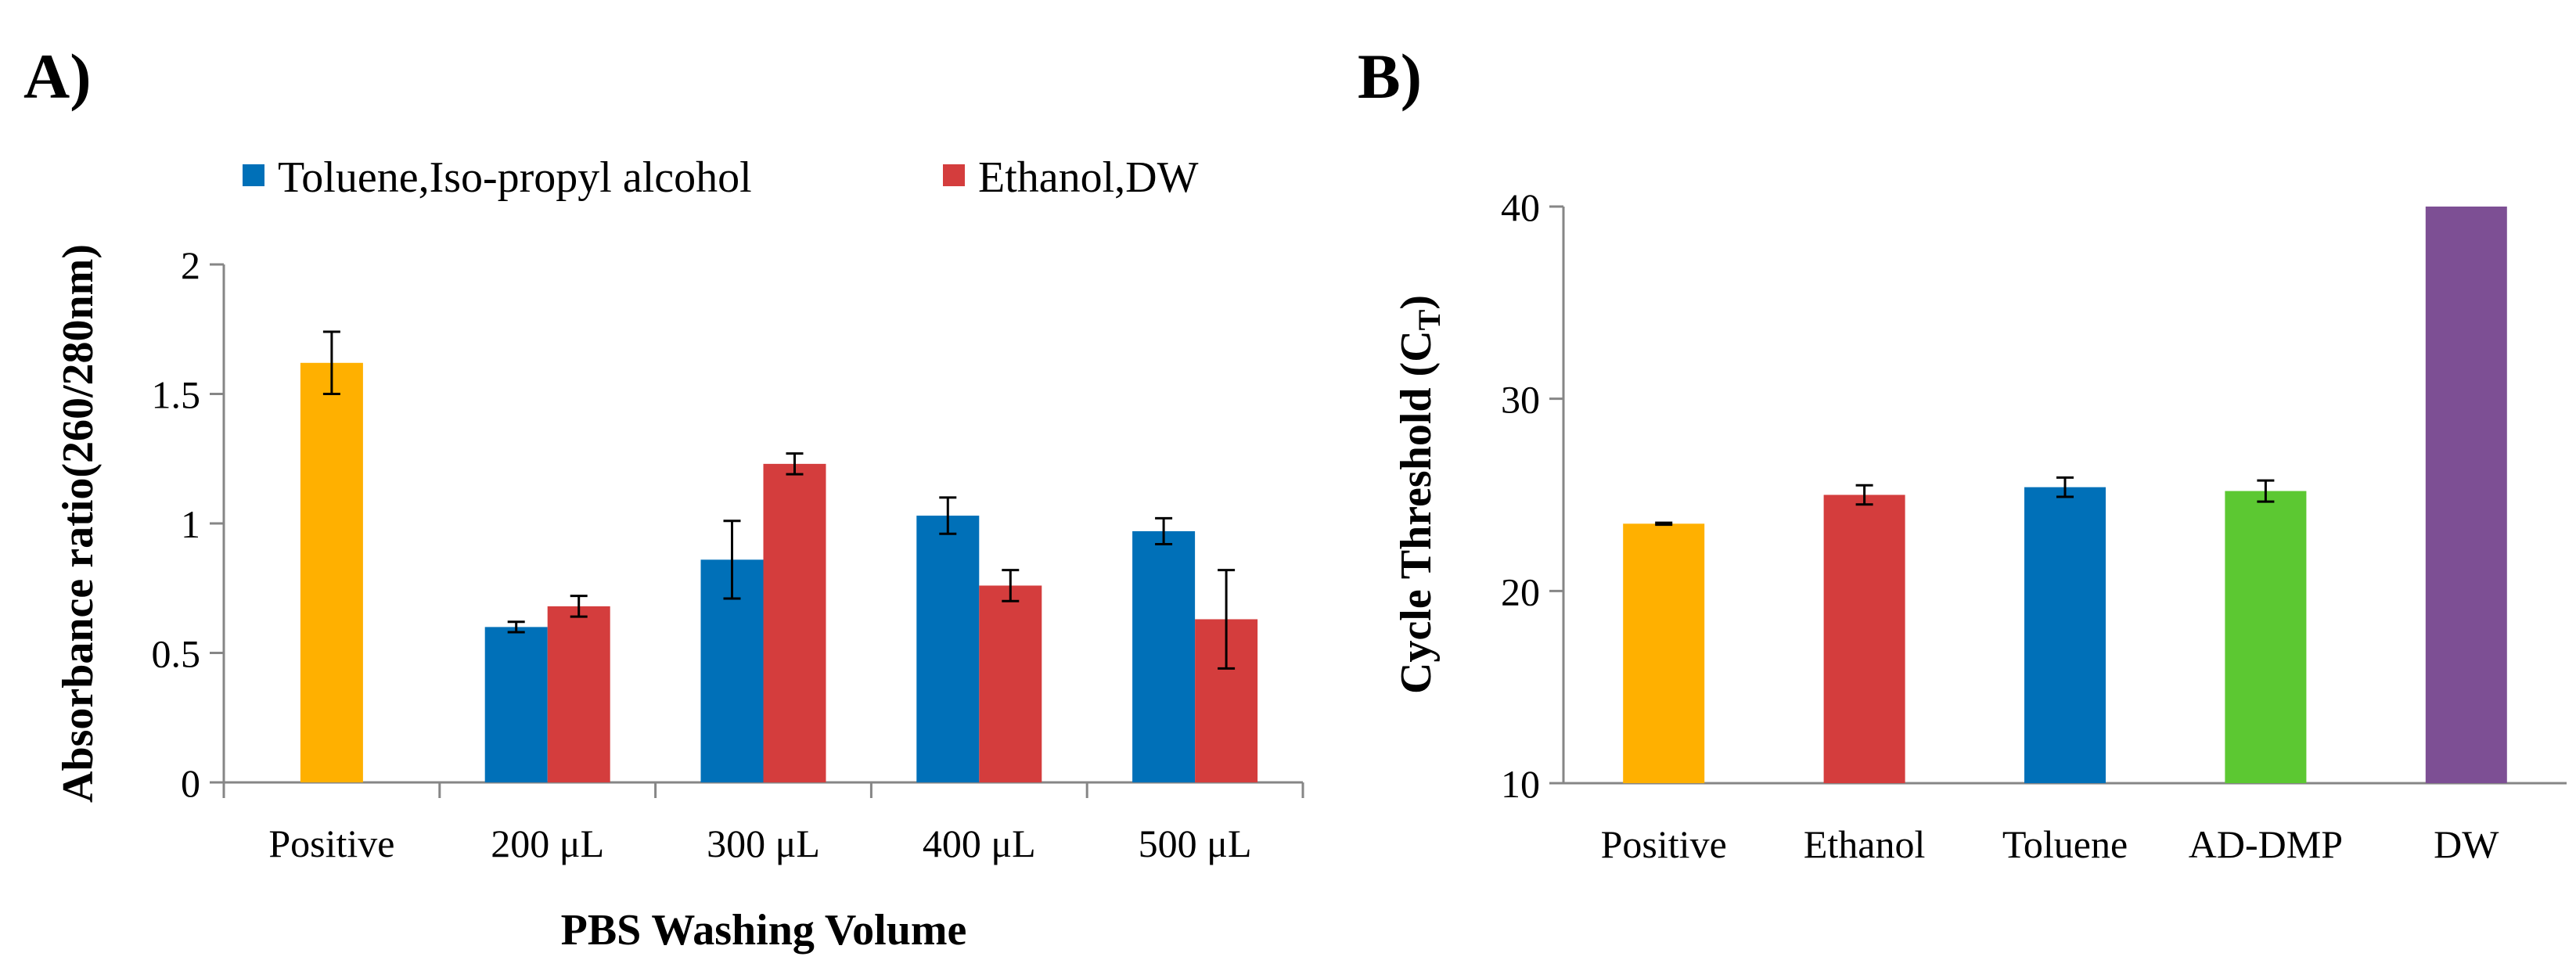 The height and width of the screenshot is (978, 2576). Describe the element at coordinates (1164, 656) in the screenshot. I see `bar-a-toluene-iso-propyl-alcohol-500-l` at that location.